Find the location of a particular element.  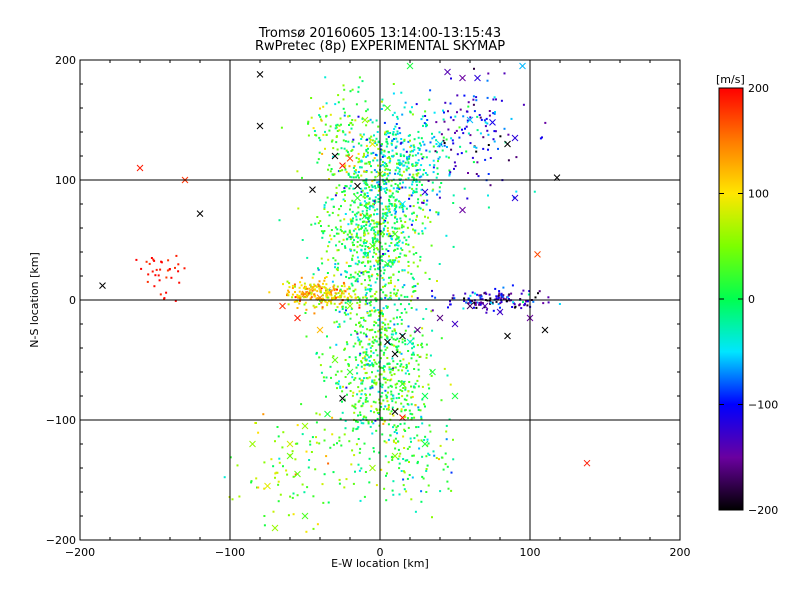

y-tick-label: 100 is located at coordinates (65, 180).